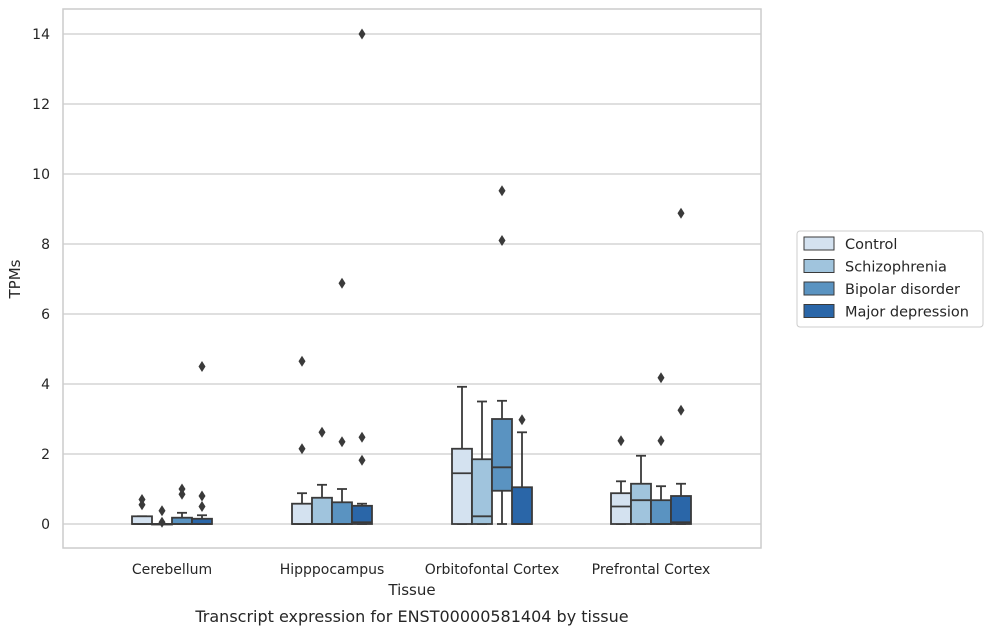 The image size is (992, 634). Describe the element at coordinates (896, 268) in the screenshot. I see `legend-label-1: Schizophrenia` at that location.